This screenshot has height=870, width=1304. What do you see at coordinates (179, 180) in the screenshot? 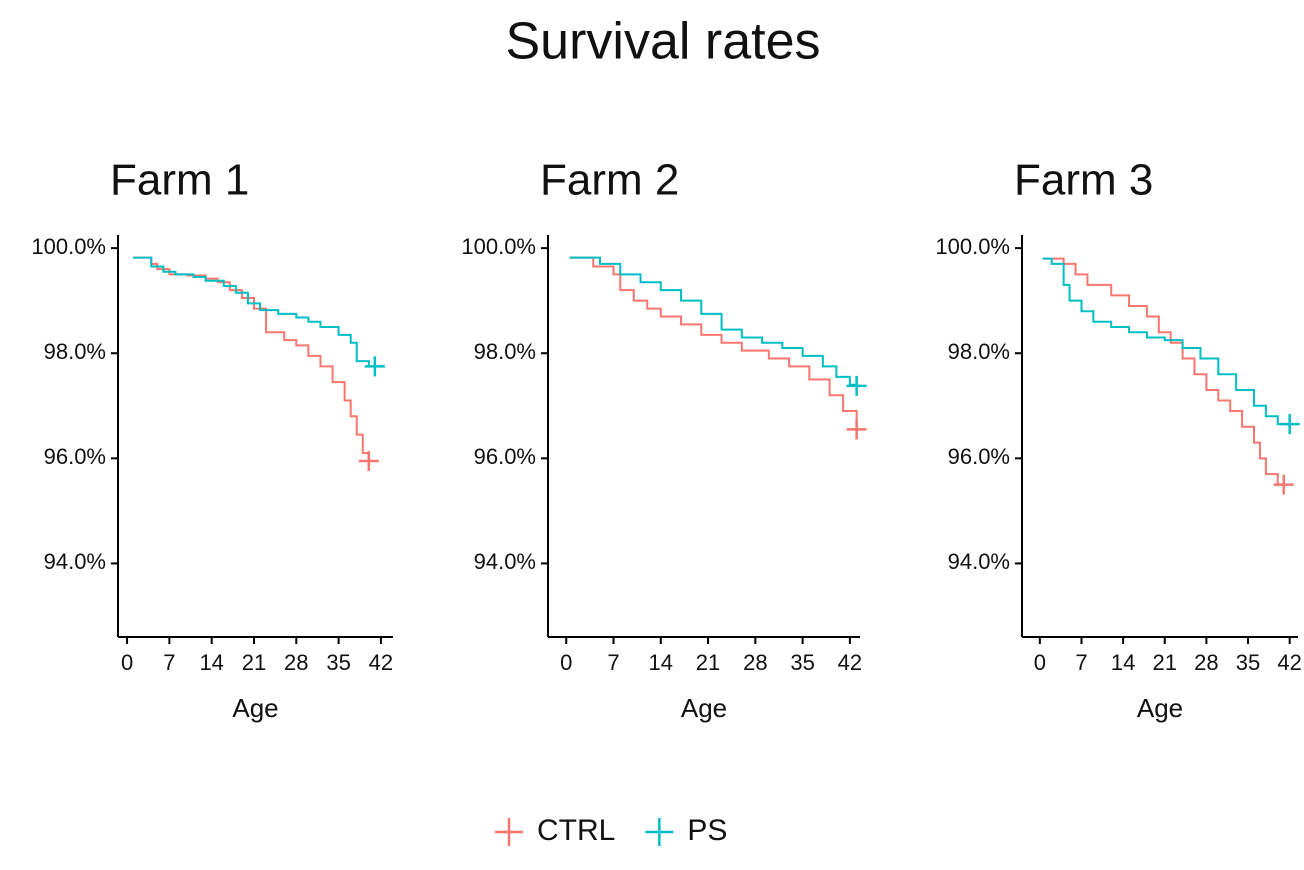
I see `panel-title: Farm 1` at bounding box center [179, 180].